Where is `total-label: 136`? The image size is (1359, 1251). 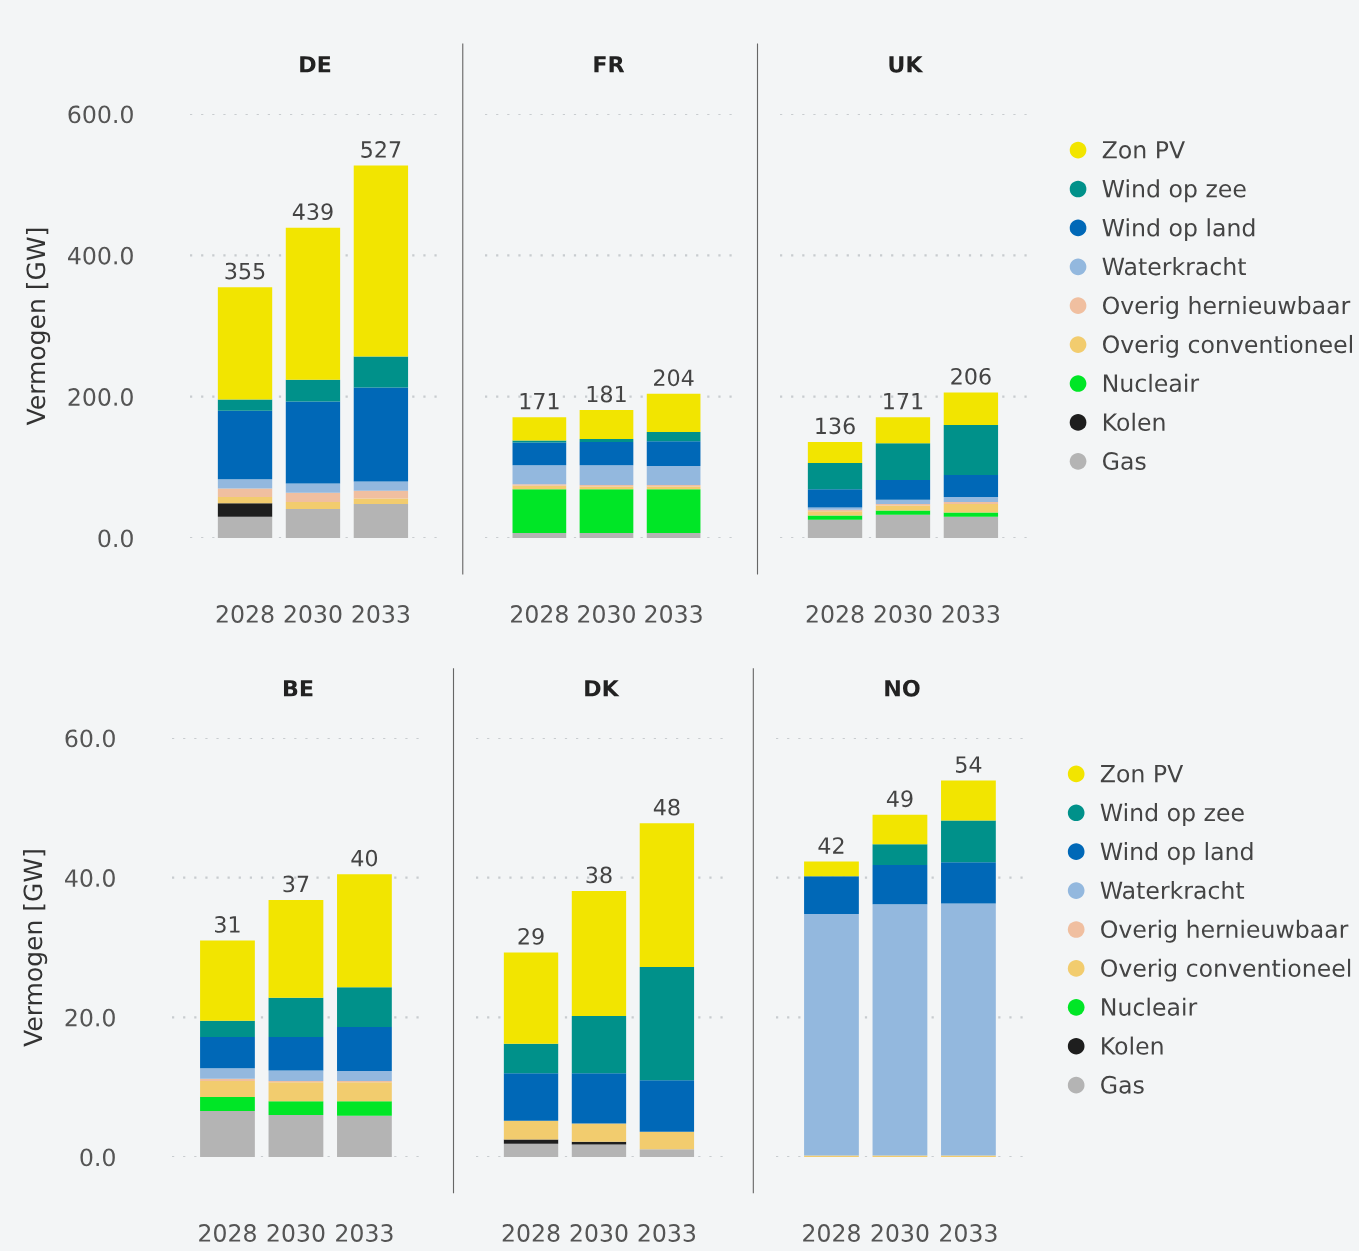
total-label: 136 is located at coordinates (835, 426).